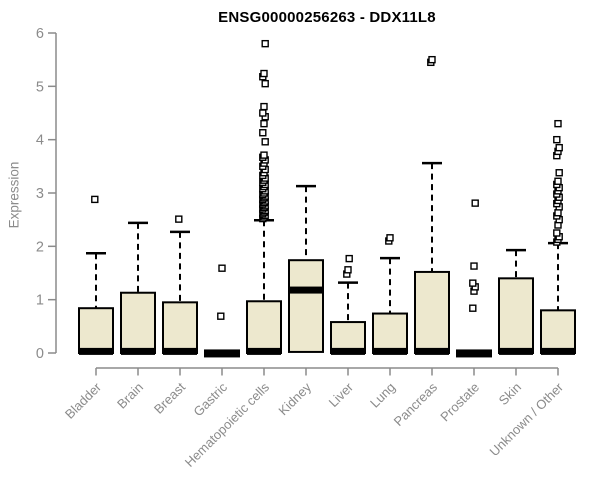 The image size is (600, 500). I want to click on x-category-label: Lung, so click(382, 395).